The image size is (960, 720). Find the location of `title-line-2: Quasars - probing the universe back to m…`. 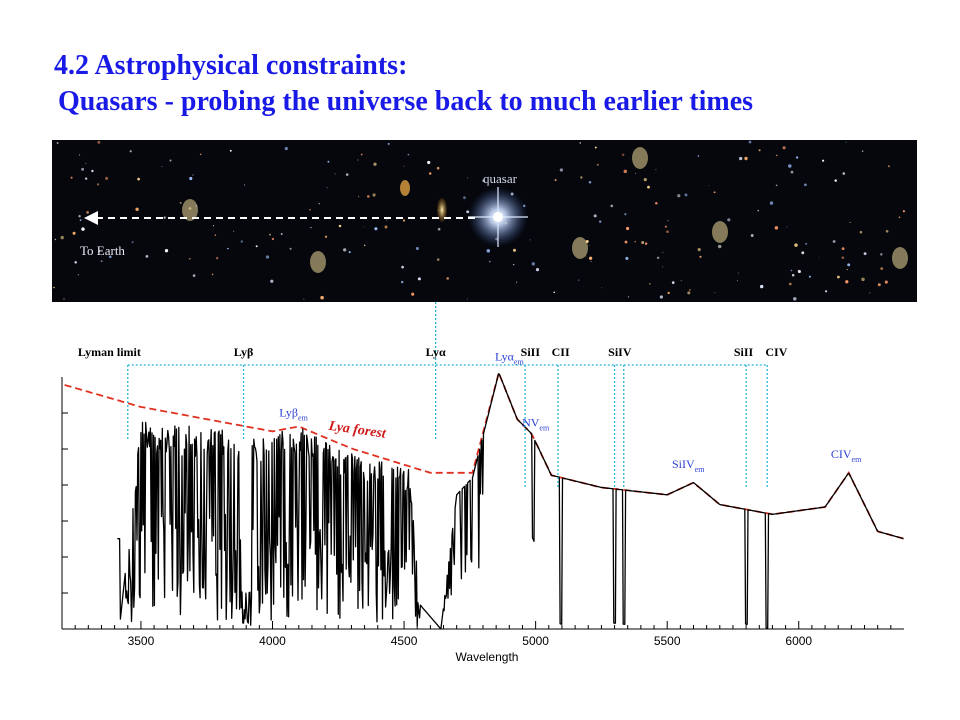

title-line-2: Quasars - probing the universe back to m… is located at coordinates (406, 101).